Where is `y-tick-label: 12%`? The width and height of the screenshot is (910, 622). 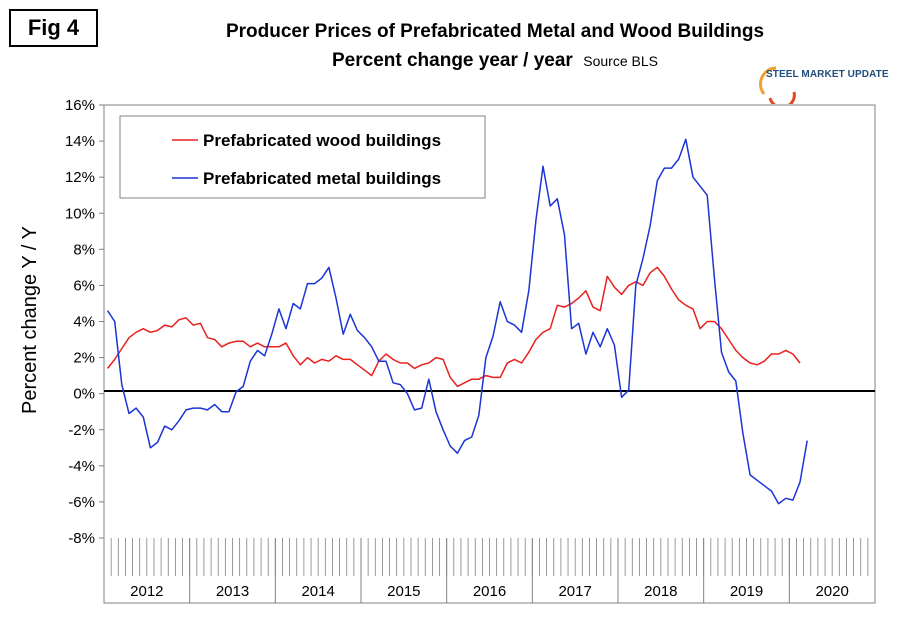 y-tick-label: 12% is located at coordinates (80, 177).